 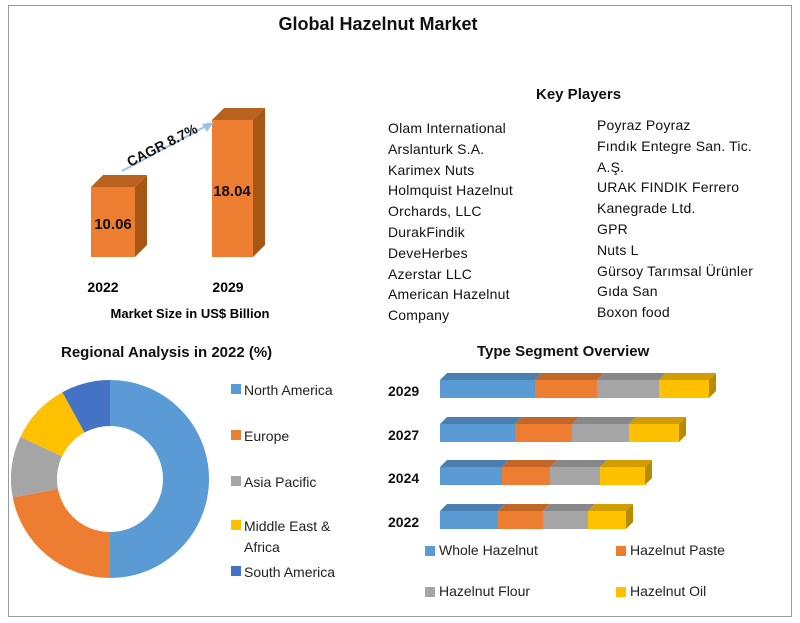 What do you see at coordinates (622, 476) in the screenshot?
I see `bar-2024-hazelnut-oil` at bounding box center [622, 476].